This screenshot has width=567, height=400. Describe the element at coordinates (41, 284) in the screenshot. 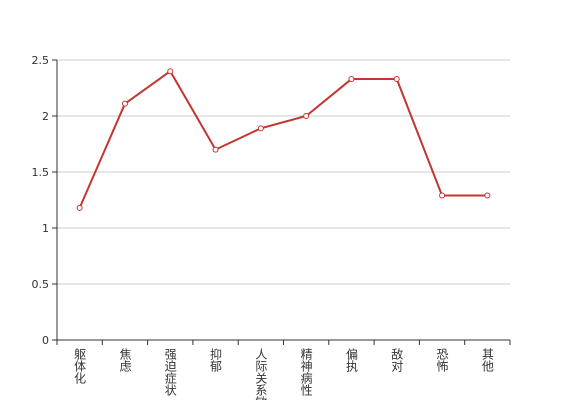

I see `y-tick-label: 0.5` at that location.